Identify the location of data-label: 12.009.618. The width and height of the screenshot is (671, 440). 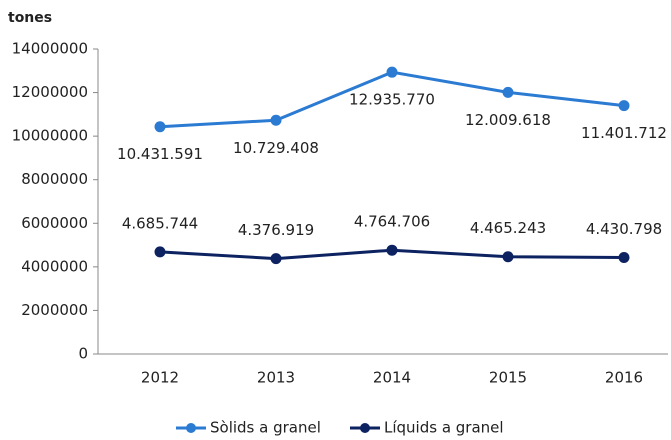
(508, 120).